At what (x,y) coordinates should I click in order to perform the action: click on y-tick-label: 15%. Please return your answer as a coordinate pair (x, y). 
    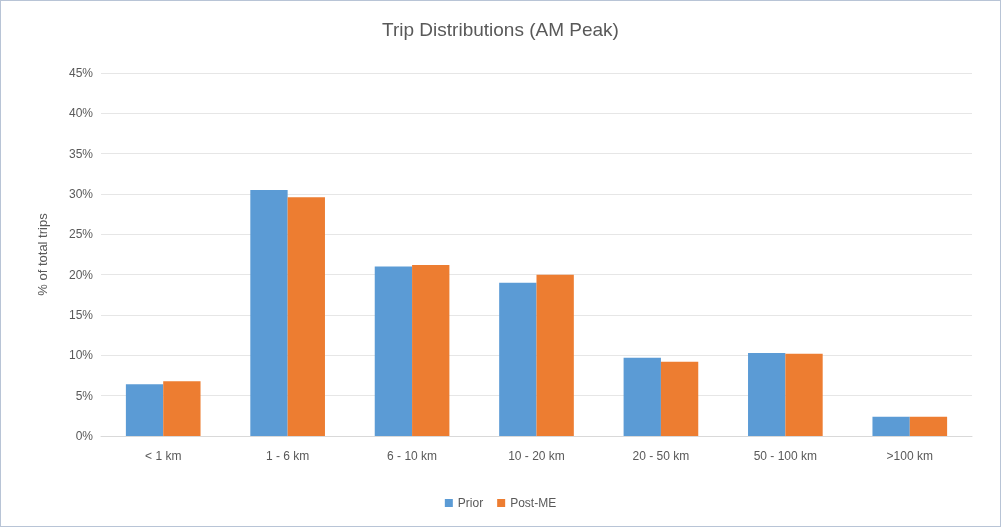
    Looking at the image, I should click on (81, 315).